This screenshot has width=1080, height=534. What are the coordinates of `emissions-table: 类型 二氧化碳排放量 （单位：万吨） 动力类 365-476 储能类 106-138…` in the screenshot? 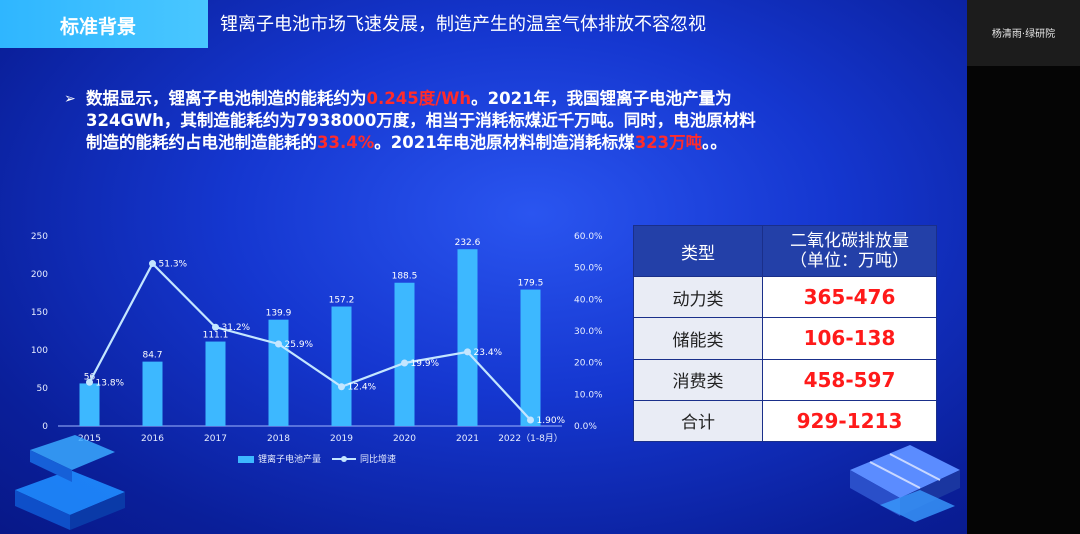 It's located at (785, 334).